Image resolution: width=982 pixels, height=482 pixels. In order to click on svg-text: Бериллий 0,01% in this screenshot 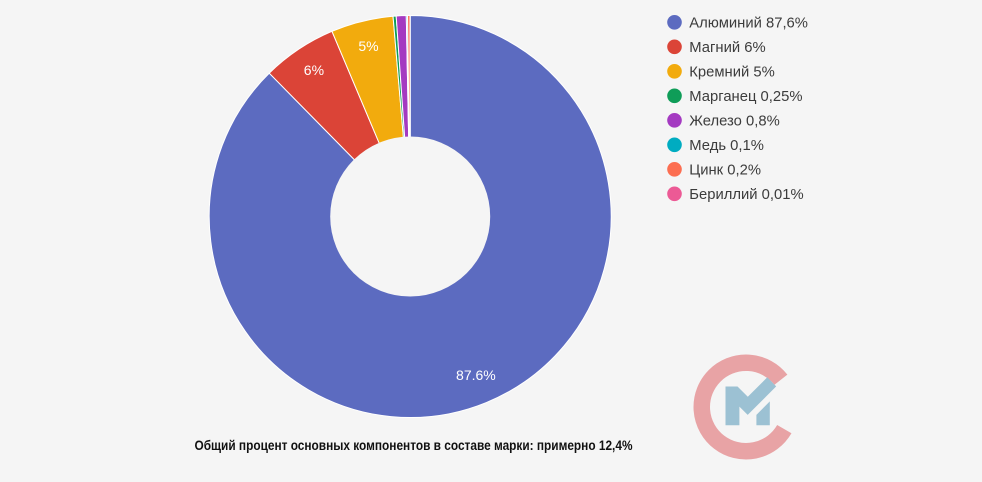, I will do `click(746, 195)`.